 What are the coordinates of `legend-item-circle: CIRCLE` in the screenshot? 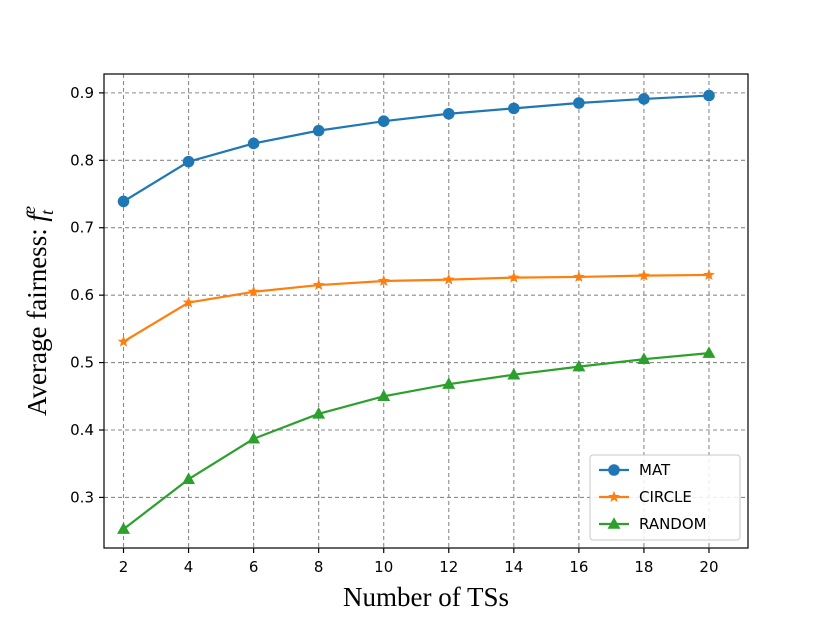 It's located at (645, 497).